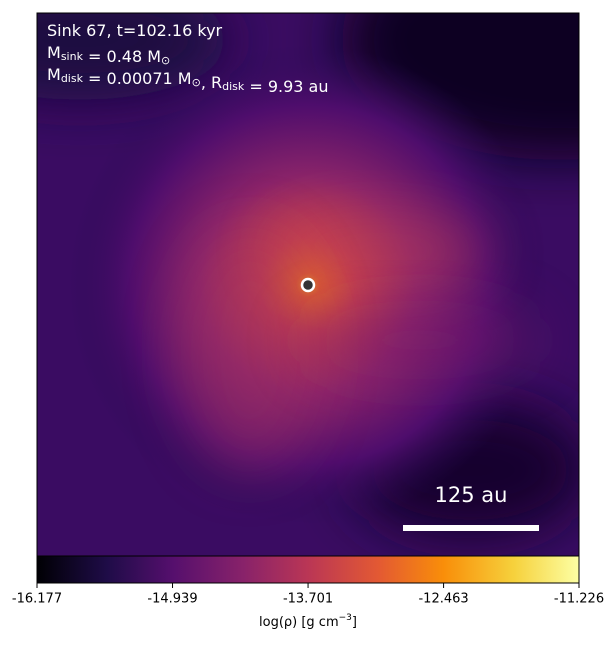  I want to click on annotation-text: = 9.93 au, so click(286, 86).